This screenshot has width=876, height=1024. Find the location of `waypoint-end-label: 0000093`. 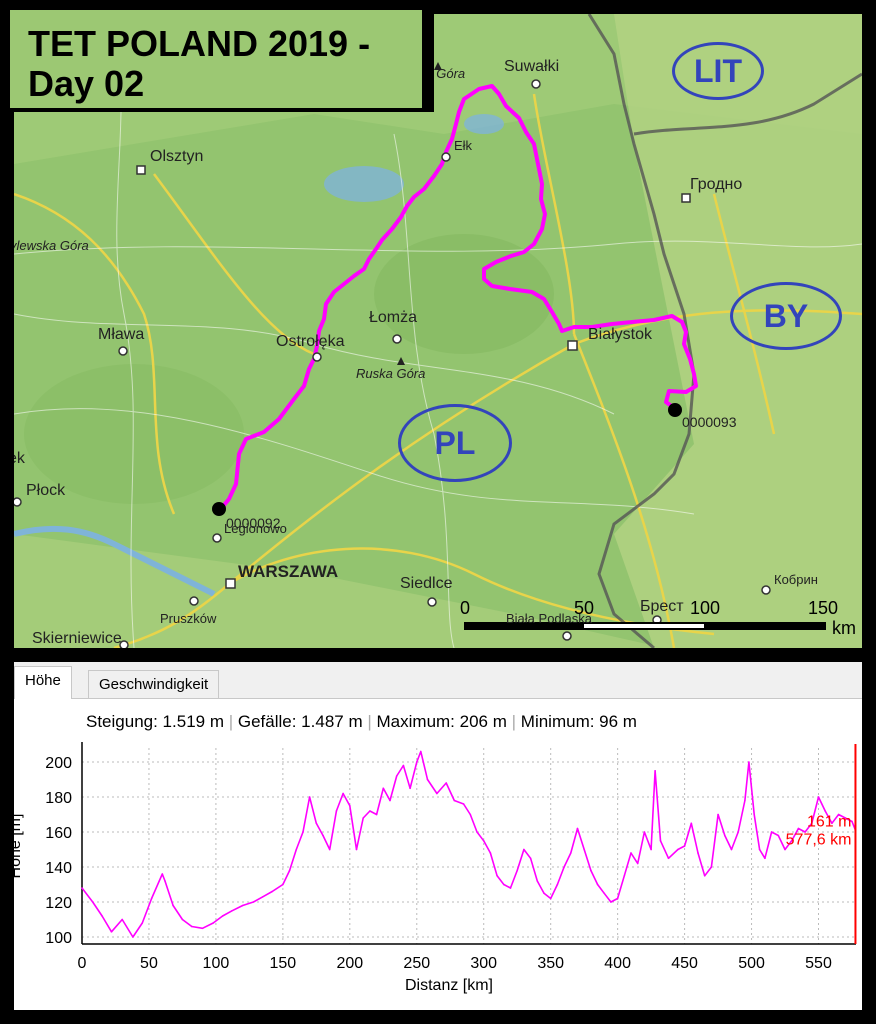

waypoint-end-label: 0000093 is located at coordinates (709, 422).